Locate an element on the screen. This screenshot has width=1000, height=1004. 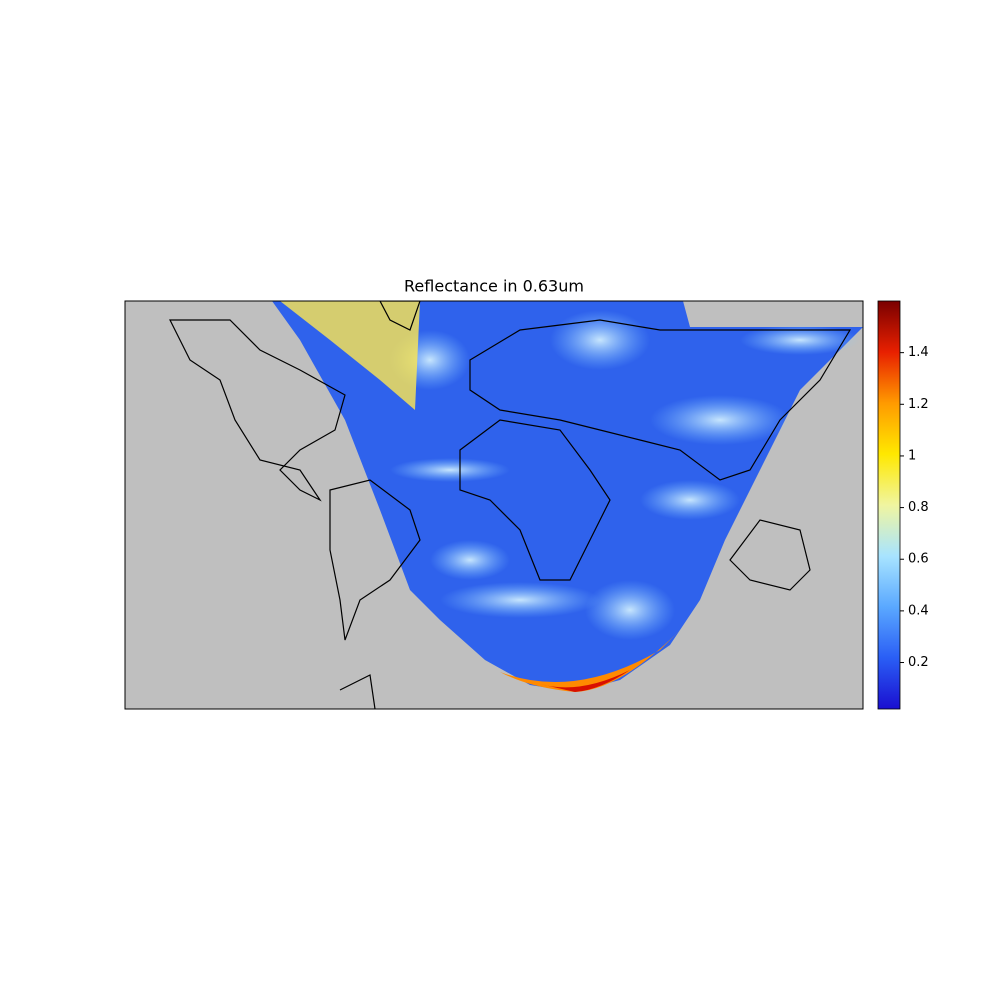
map-title: Reflectance in 0.63um is located at coordinates (494, 286).